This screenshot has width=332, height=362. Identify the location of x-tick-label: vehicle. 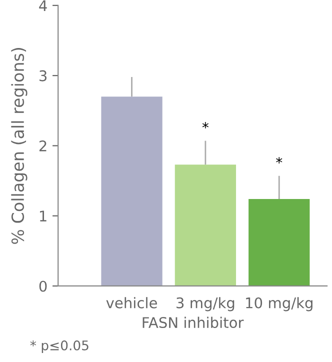
(131, 302).